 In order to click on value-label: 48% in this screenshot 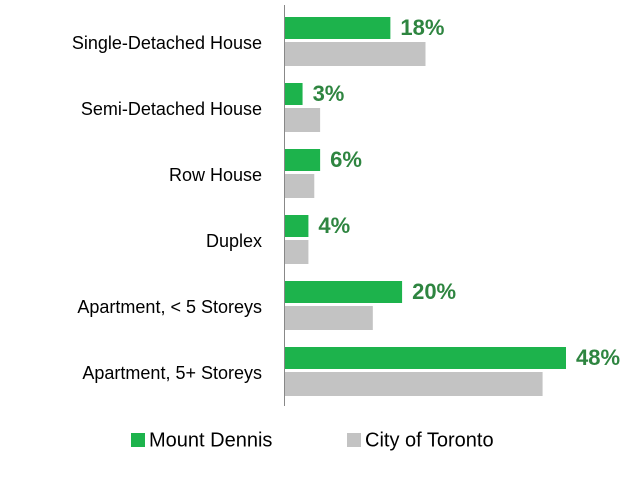, I will do `click(598, 357)`.